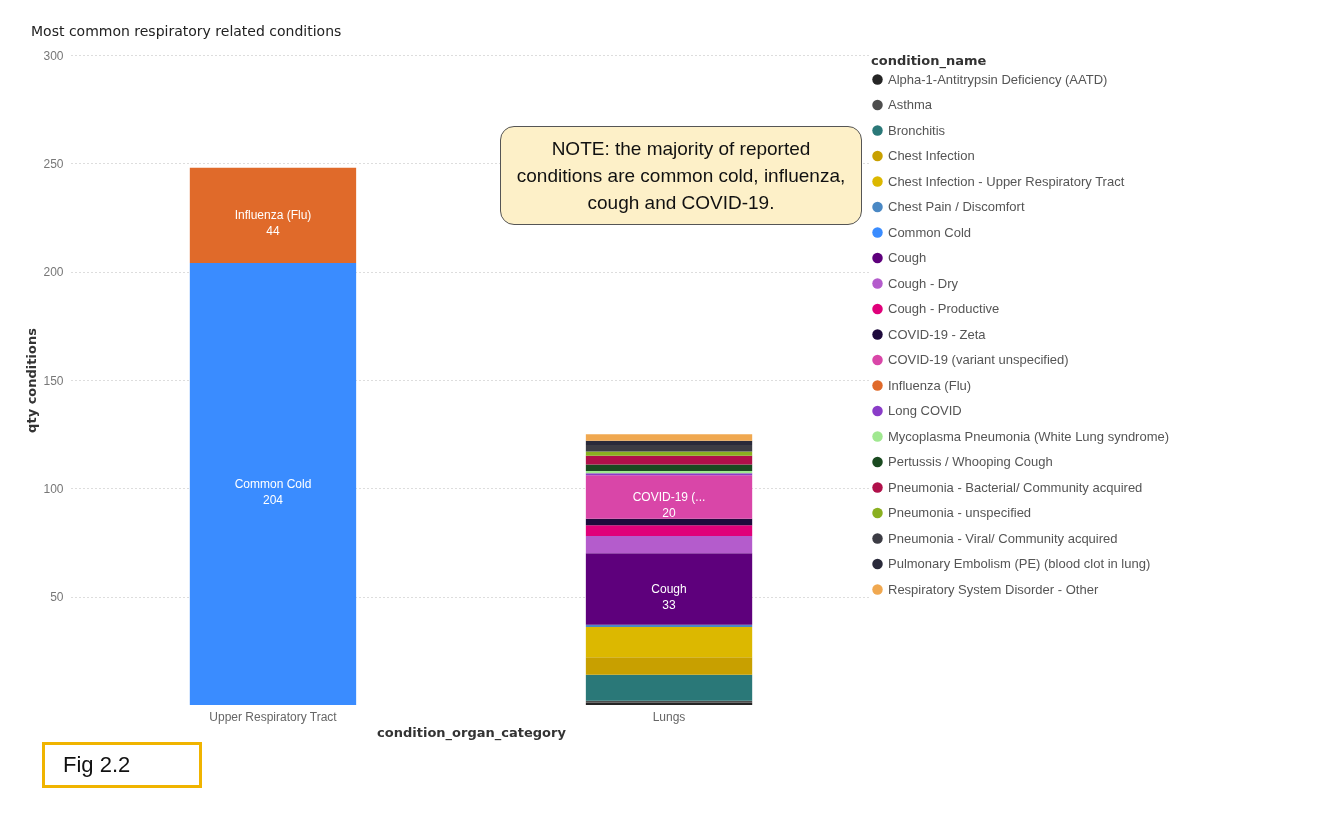 The width and height of the screenshot is (1326, 814). What do you see at coordinates (53, 488) in the screenshot?
I see `y-tick-label: 100` at bounding box center [53, 488].